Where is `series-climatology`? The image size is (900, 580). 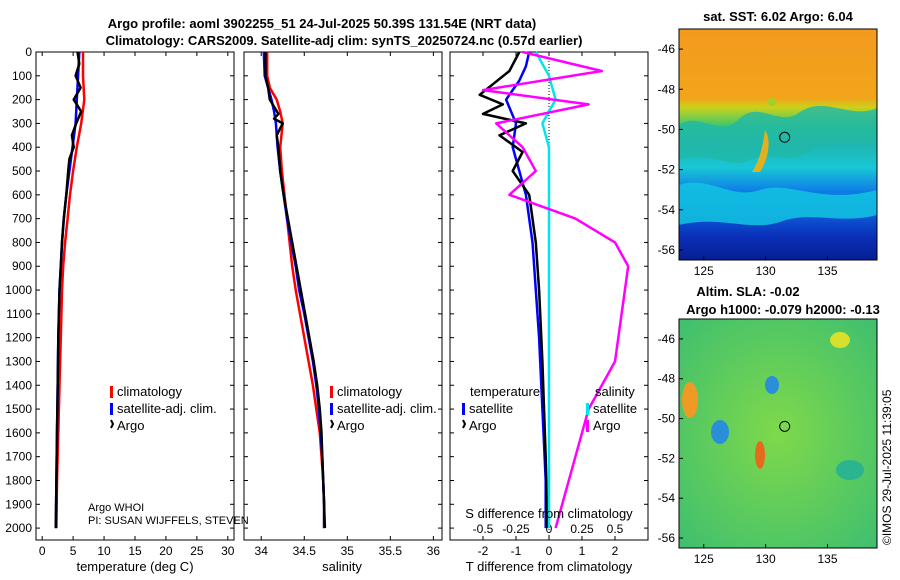
series-climatology is located at coordinates (70, 290).